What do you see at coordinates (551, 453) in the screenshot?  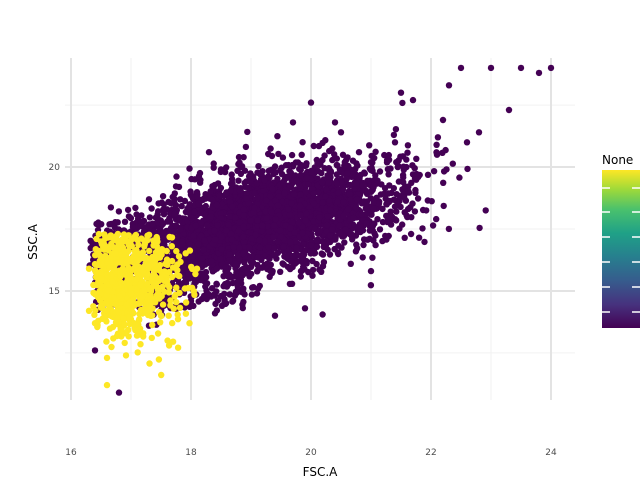 I see `x-tick-label: 24` at bounding box center [551, 453].